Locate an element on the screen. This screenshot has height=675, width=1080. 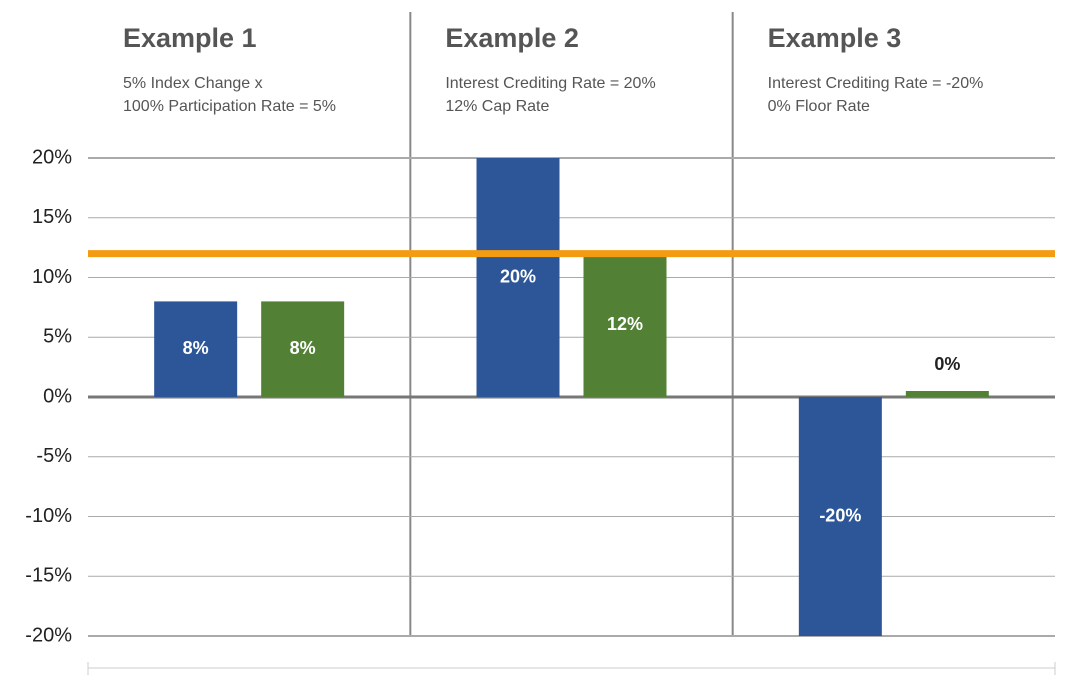
y-tick-label: 5% is located at coordinates (57, 337).